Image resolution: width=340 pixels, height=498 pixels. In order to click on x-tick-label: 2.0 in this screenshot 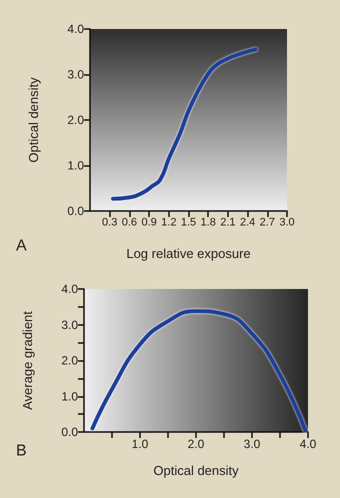, I will do `click(196, 444)`.